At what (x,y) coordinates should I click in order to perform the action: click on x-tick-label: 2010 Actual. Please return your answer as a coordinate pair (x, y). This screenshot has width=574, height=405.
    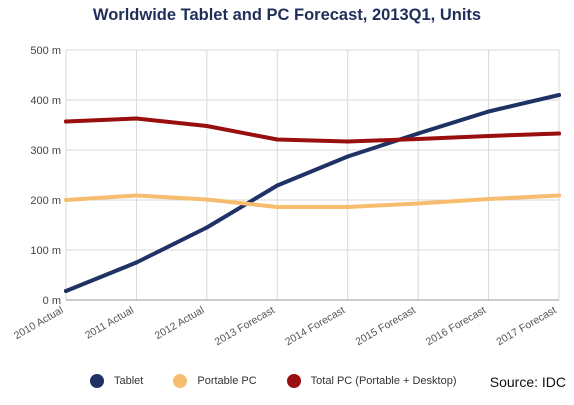
    Looking at the image, I should click on (39, 323).